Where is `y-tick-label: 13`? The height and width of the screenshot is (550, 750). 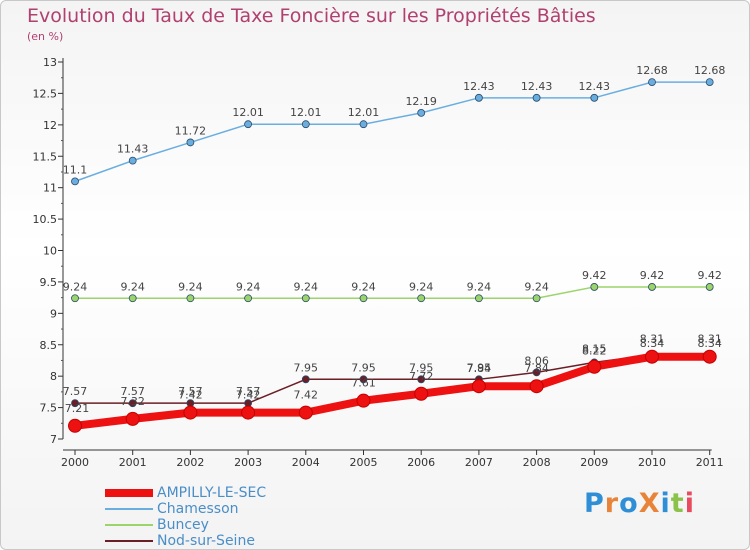
y-tick-label: 13 is located at coordinates (50, 62).